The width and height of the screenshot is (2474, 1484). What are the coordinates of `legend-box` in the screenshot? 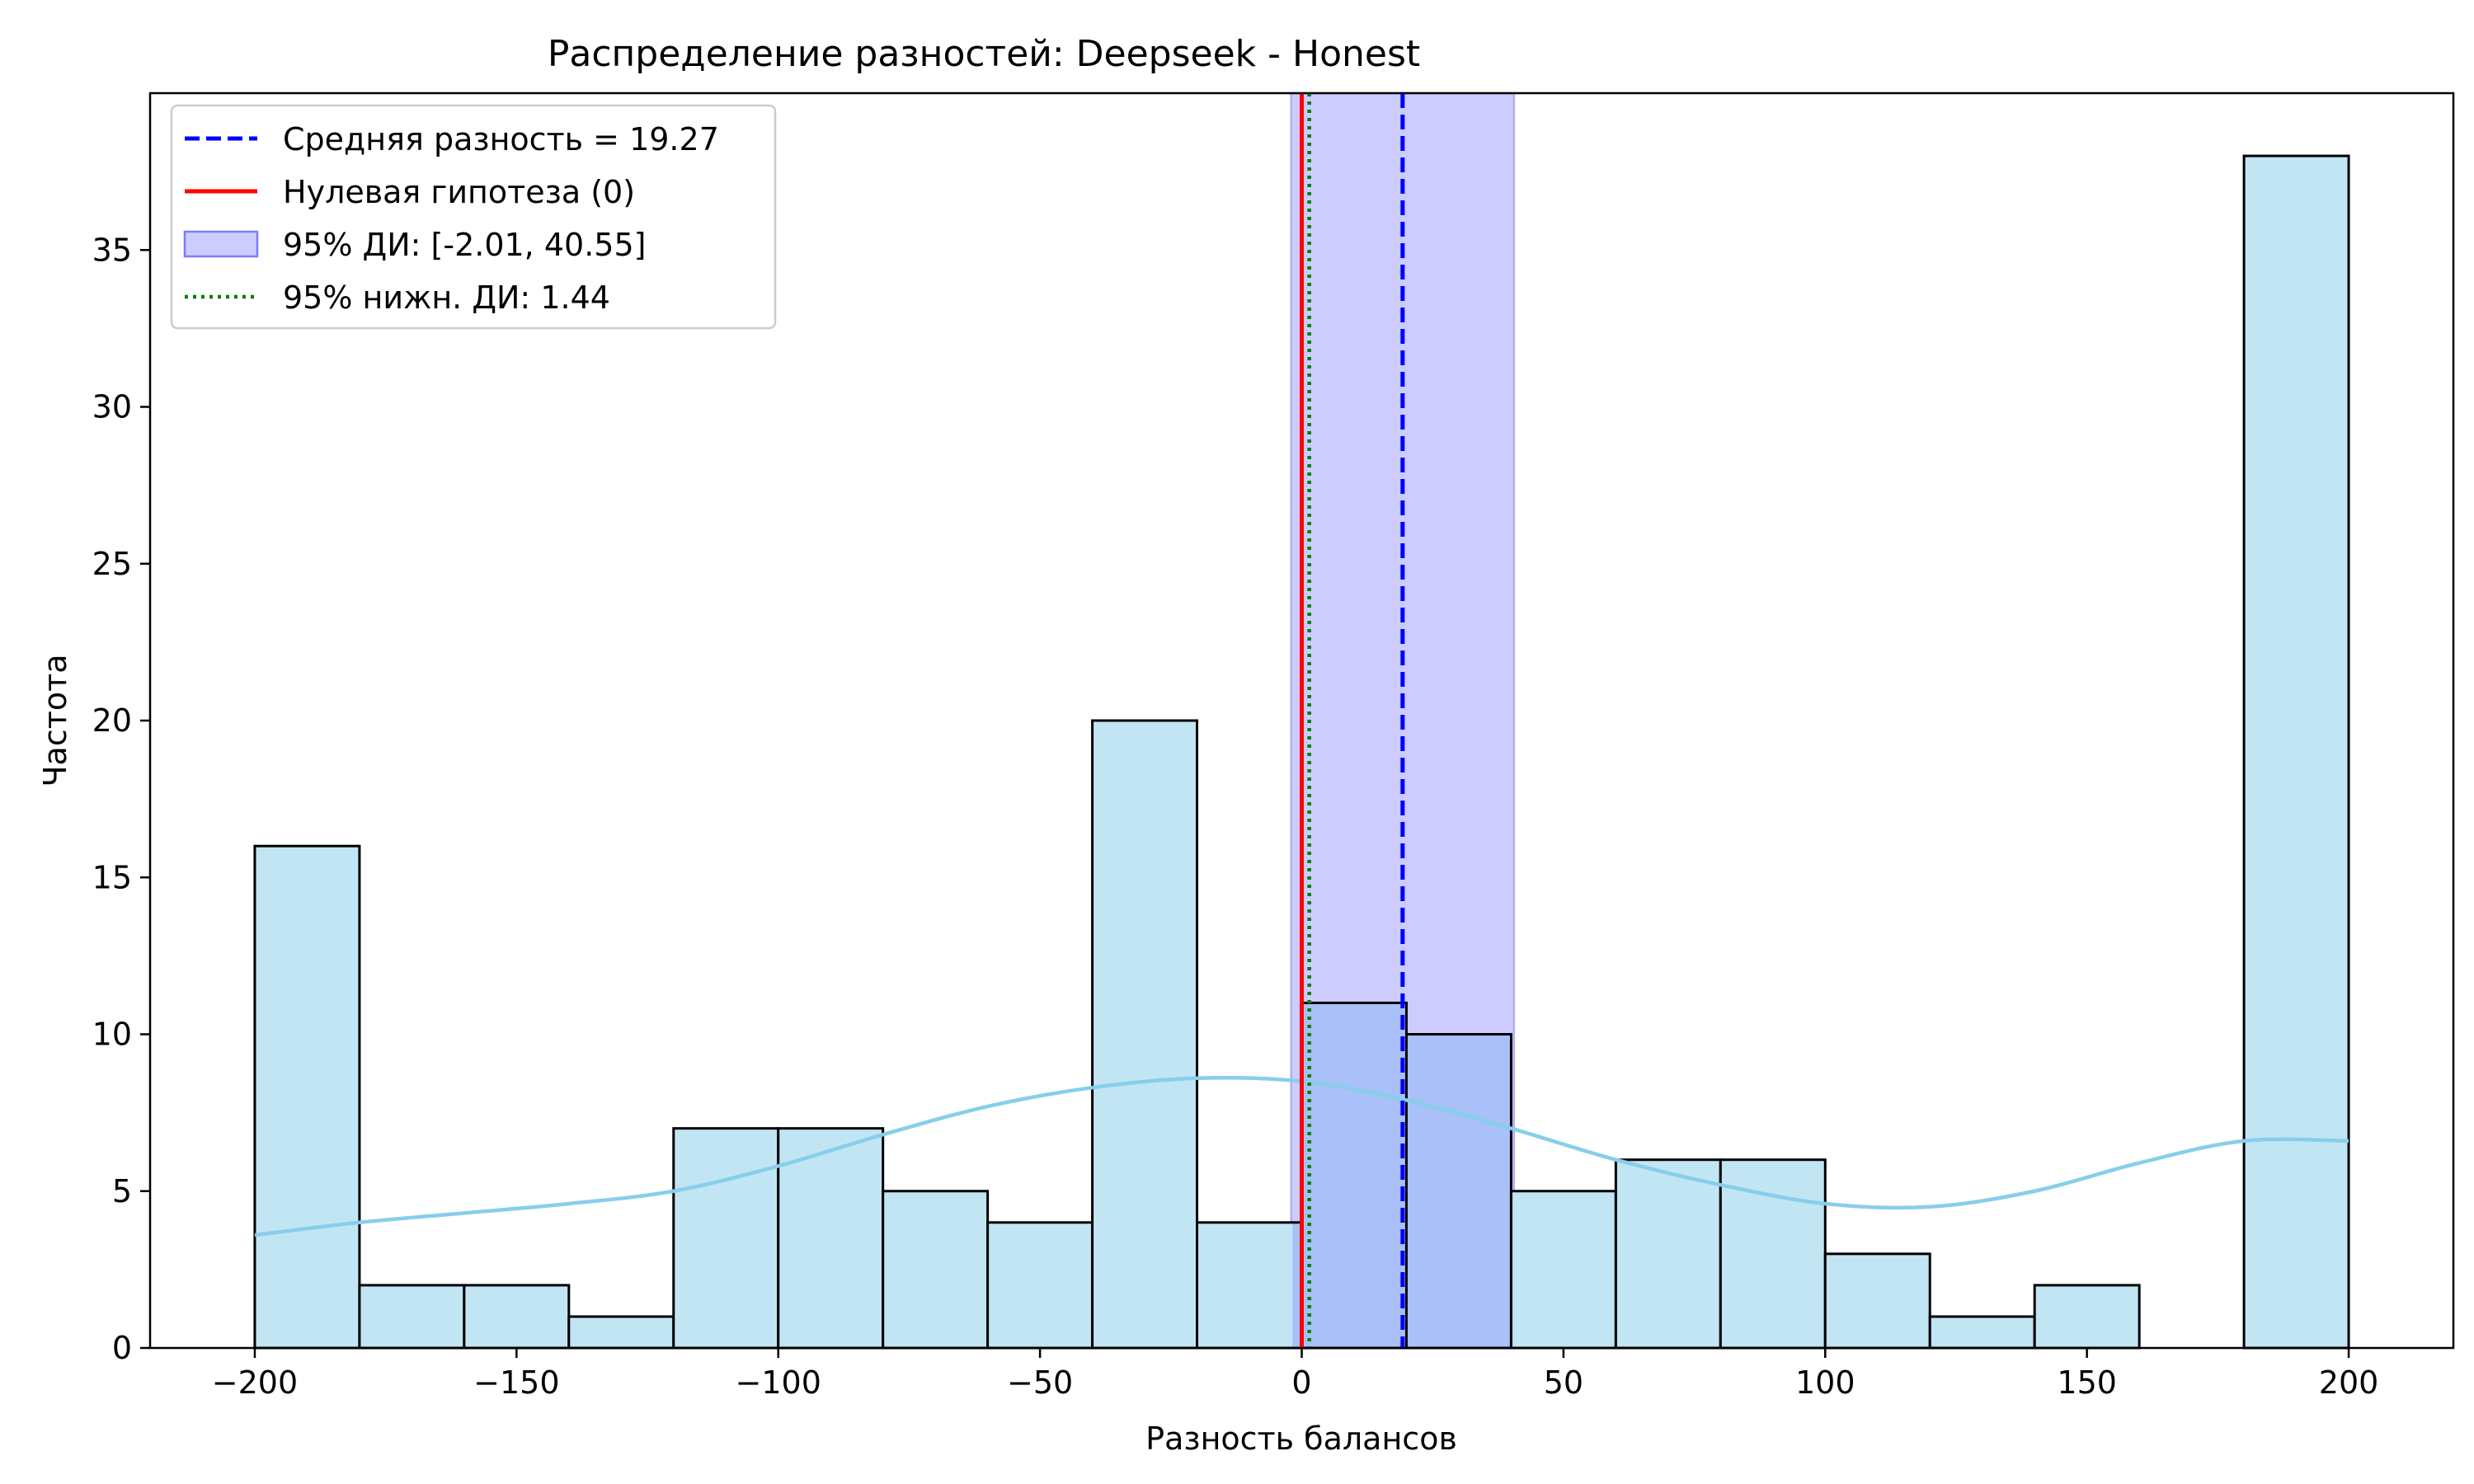 It's located at (473, 217).